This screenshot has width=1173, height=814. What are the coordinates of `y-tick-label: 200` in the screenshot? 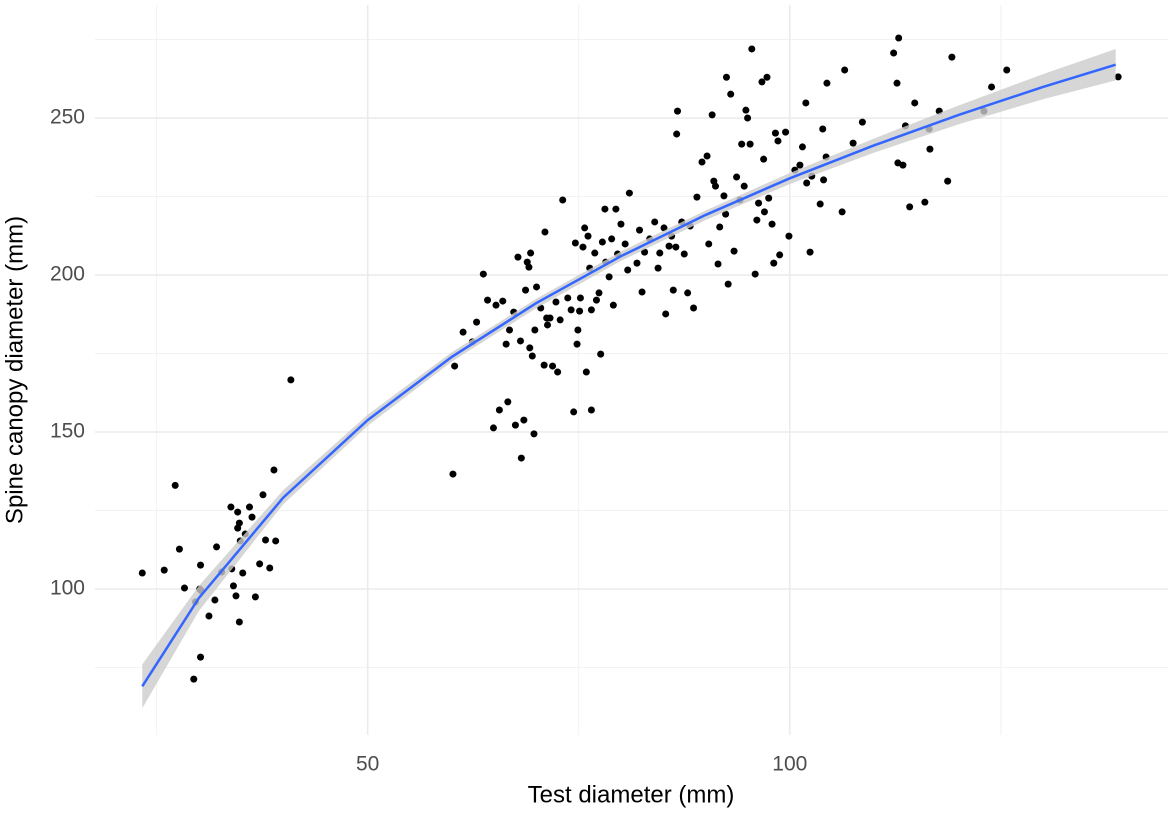 It's located at (67, 274).